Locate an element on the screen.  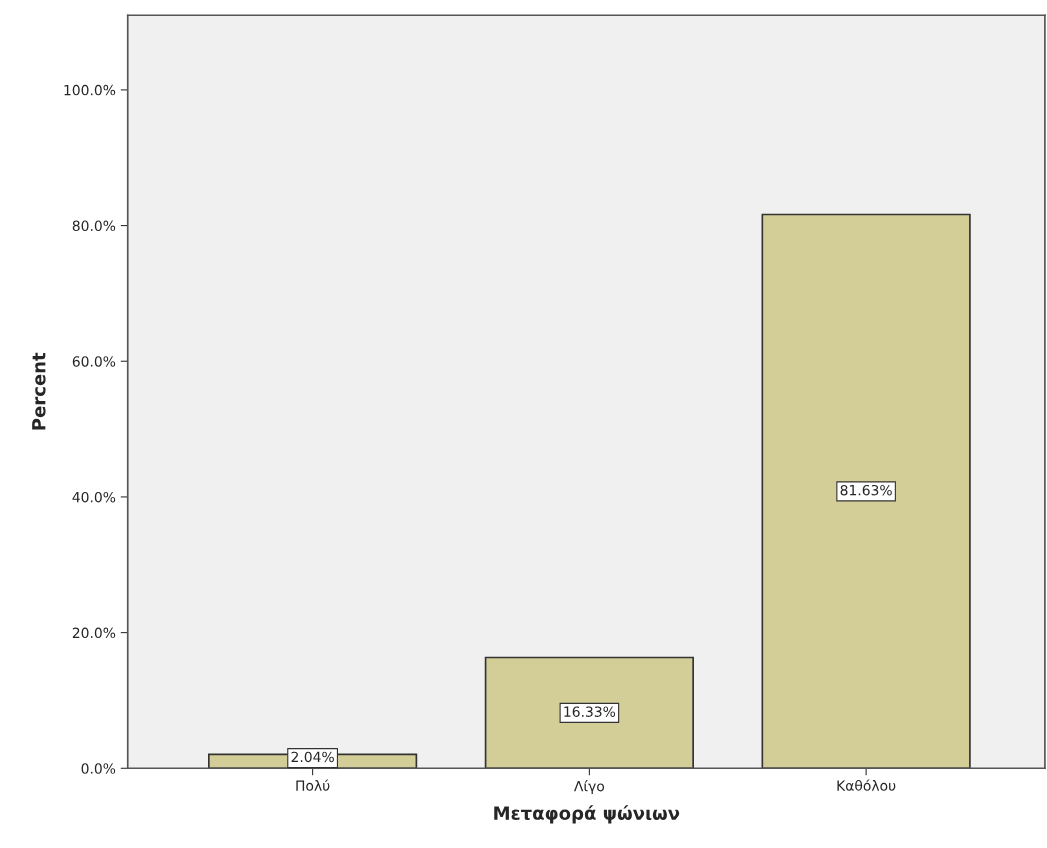
y-axis-title: Percent is located at coordinates (39, 391).